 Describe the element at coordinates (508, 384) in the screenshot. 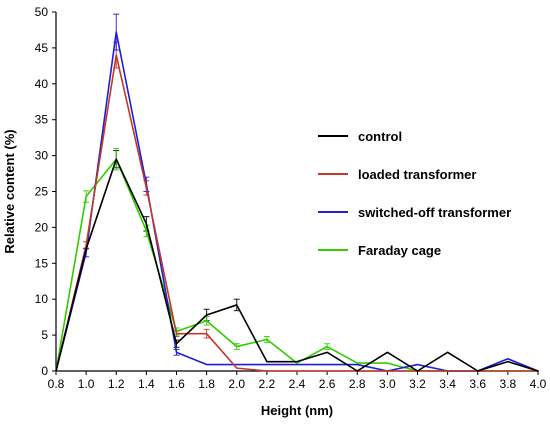

I see `x-tick-label: 3.8` at that location.